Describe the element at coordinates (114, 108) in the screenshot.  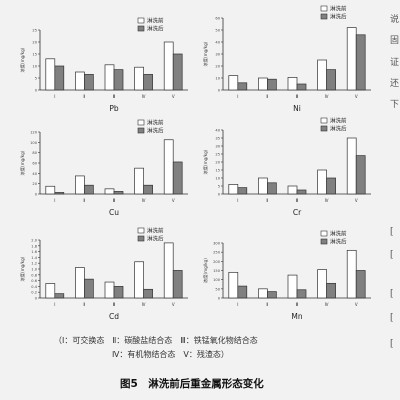
I see `chart-title: Pb` at that location.